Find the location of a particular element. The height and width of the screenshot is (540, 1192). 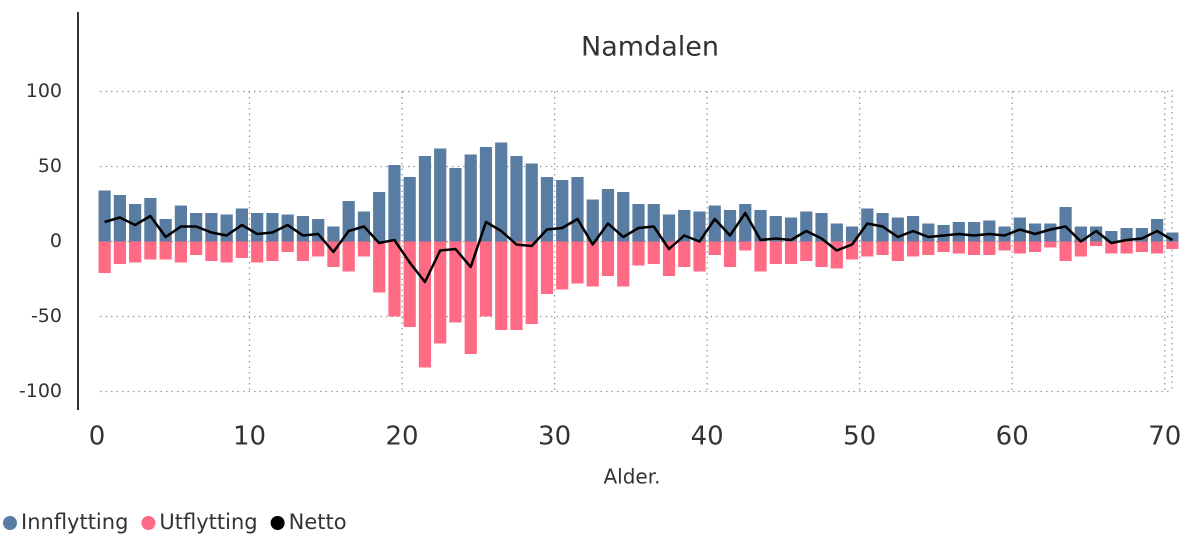

x-tick-label: 0 is located at coordinates (97, 437).